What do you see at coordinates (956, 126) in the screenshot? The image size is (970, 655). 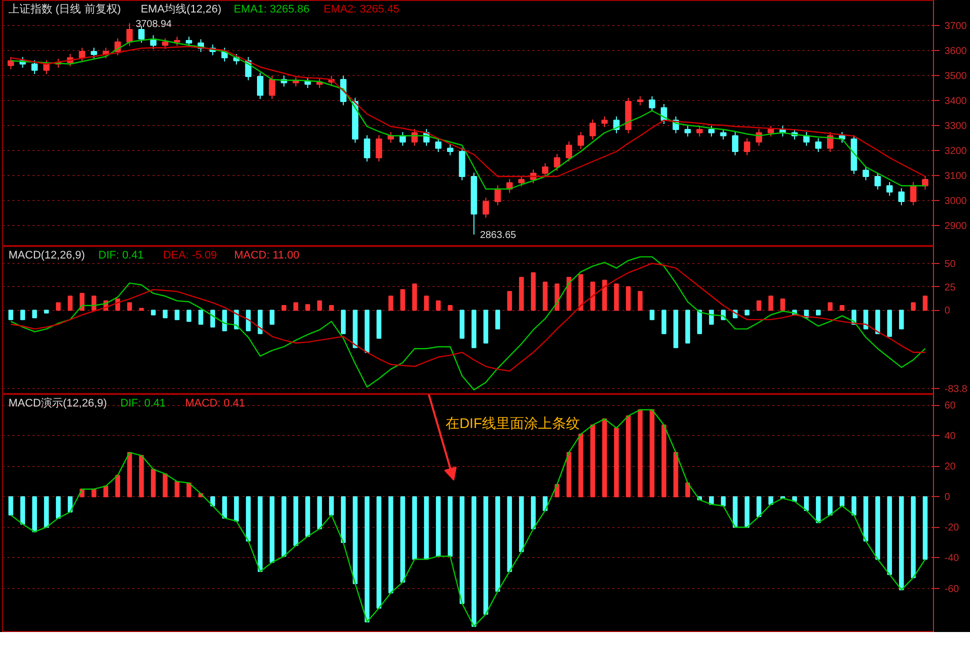 I see `y-tick-label: 3300` at bounding box center [956, 126].